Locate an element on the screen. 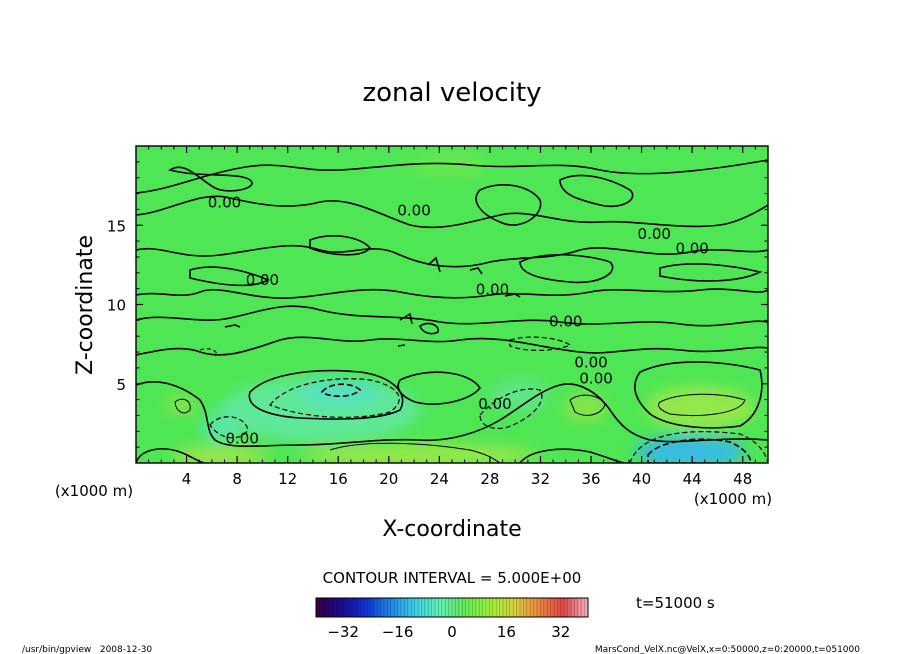  time-label: t=51000 s is located at coordinates (675, 603).